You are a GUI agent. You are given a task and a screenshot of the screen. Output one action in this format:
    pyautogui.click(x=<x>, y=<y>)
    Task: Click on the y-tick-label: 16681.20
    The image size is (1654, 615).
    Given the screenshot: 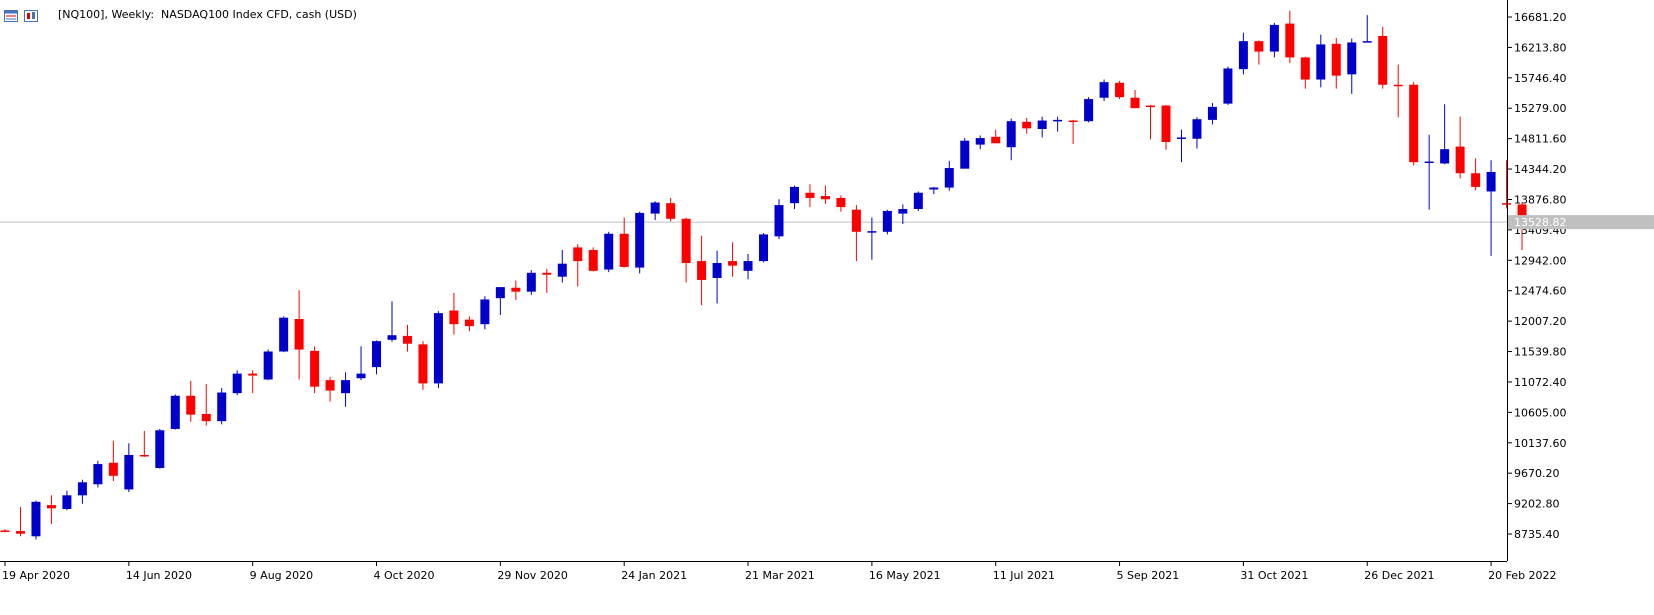 What is the action you would take?
    pyautogui.click(x=1540, y=17)
    